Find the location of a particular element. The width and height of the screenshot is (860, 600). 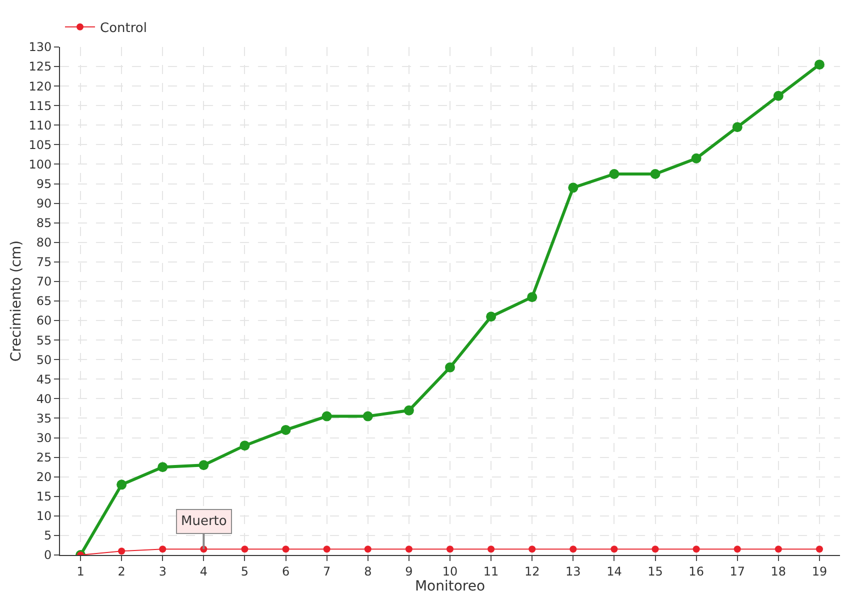

y-tick-label: 55 is located at coordinates (44, 340).